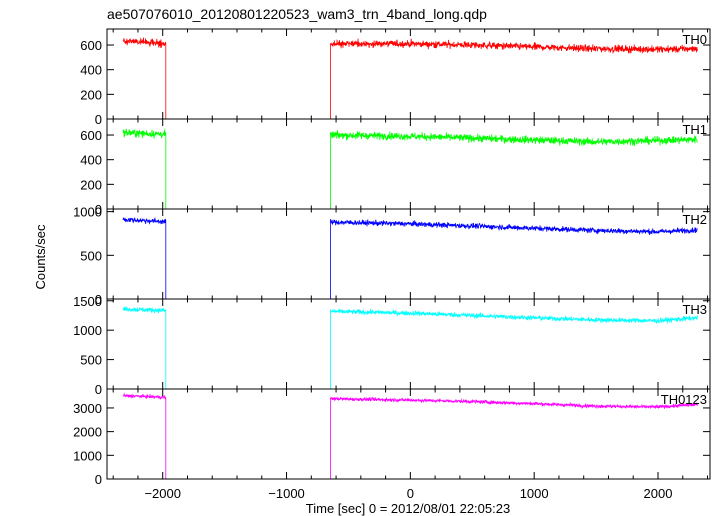 This screenshot has width=717, height=516. What do you see at coordinates (87, 301) in the screenshot?
I see `y-tick-label: 1500` at bounding box center [87, 301].